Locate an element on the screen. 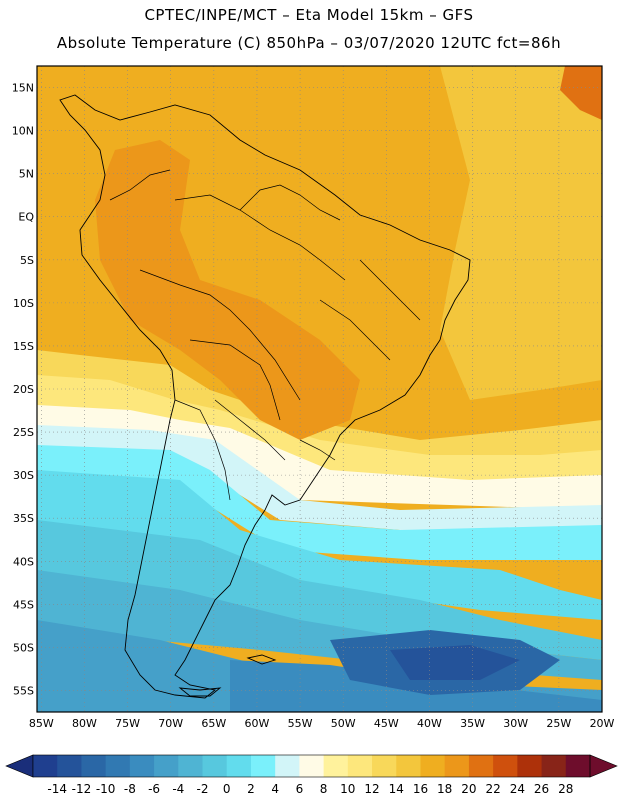 The width and height of the screenshot is (618, 800). colorbar-max-arrow is located at coordinates (603, 766).